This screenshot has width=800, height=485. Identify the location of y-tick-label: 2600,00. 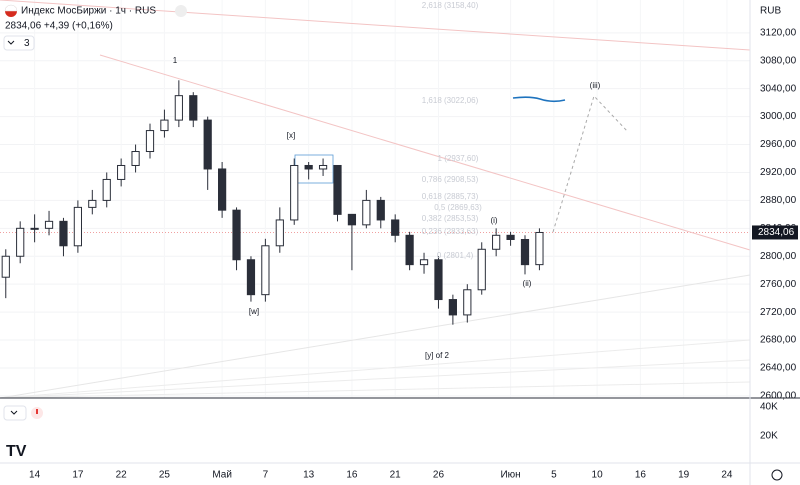
(778, 396).